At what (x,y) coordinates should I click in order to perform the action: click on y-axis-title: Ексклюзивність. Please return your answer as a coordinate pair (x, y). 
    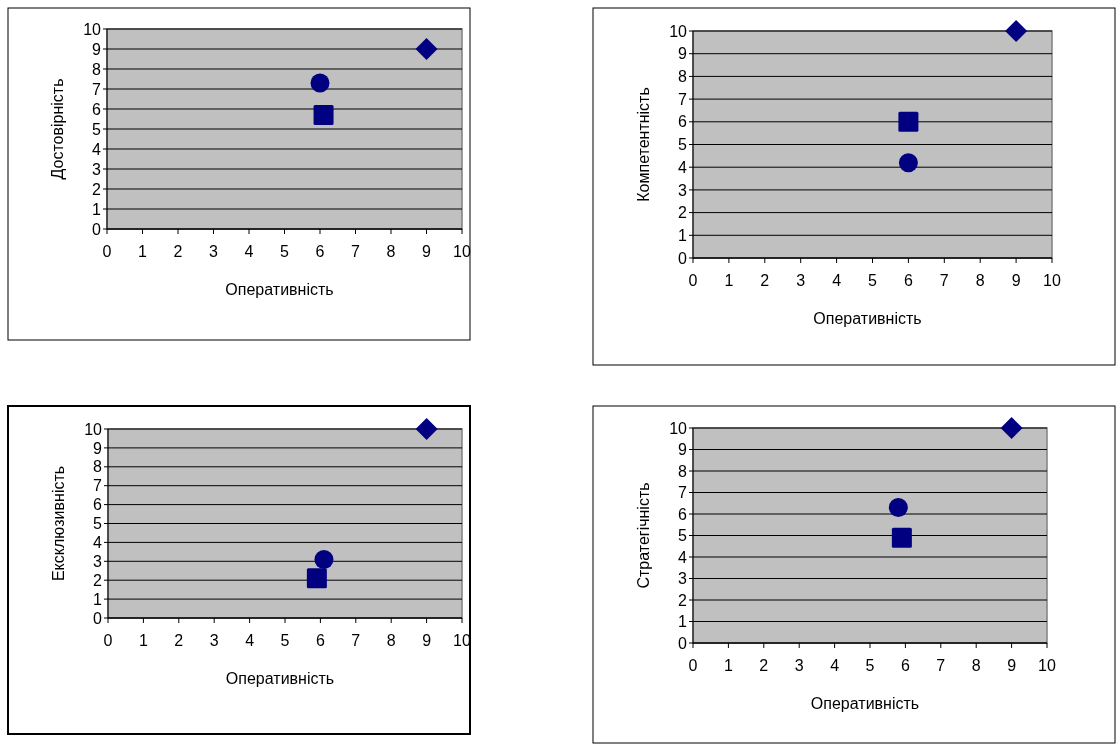
    Looking at the image, I should click on (58, 523).